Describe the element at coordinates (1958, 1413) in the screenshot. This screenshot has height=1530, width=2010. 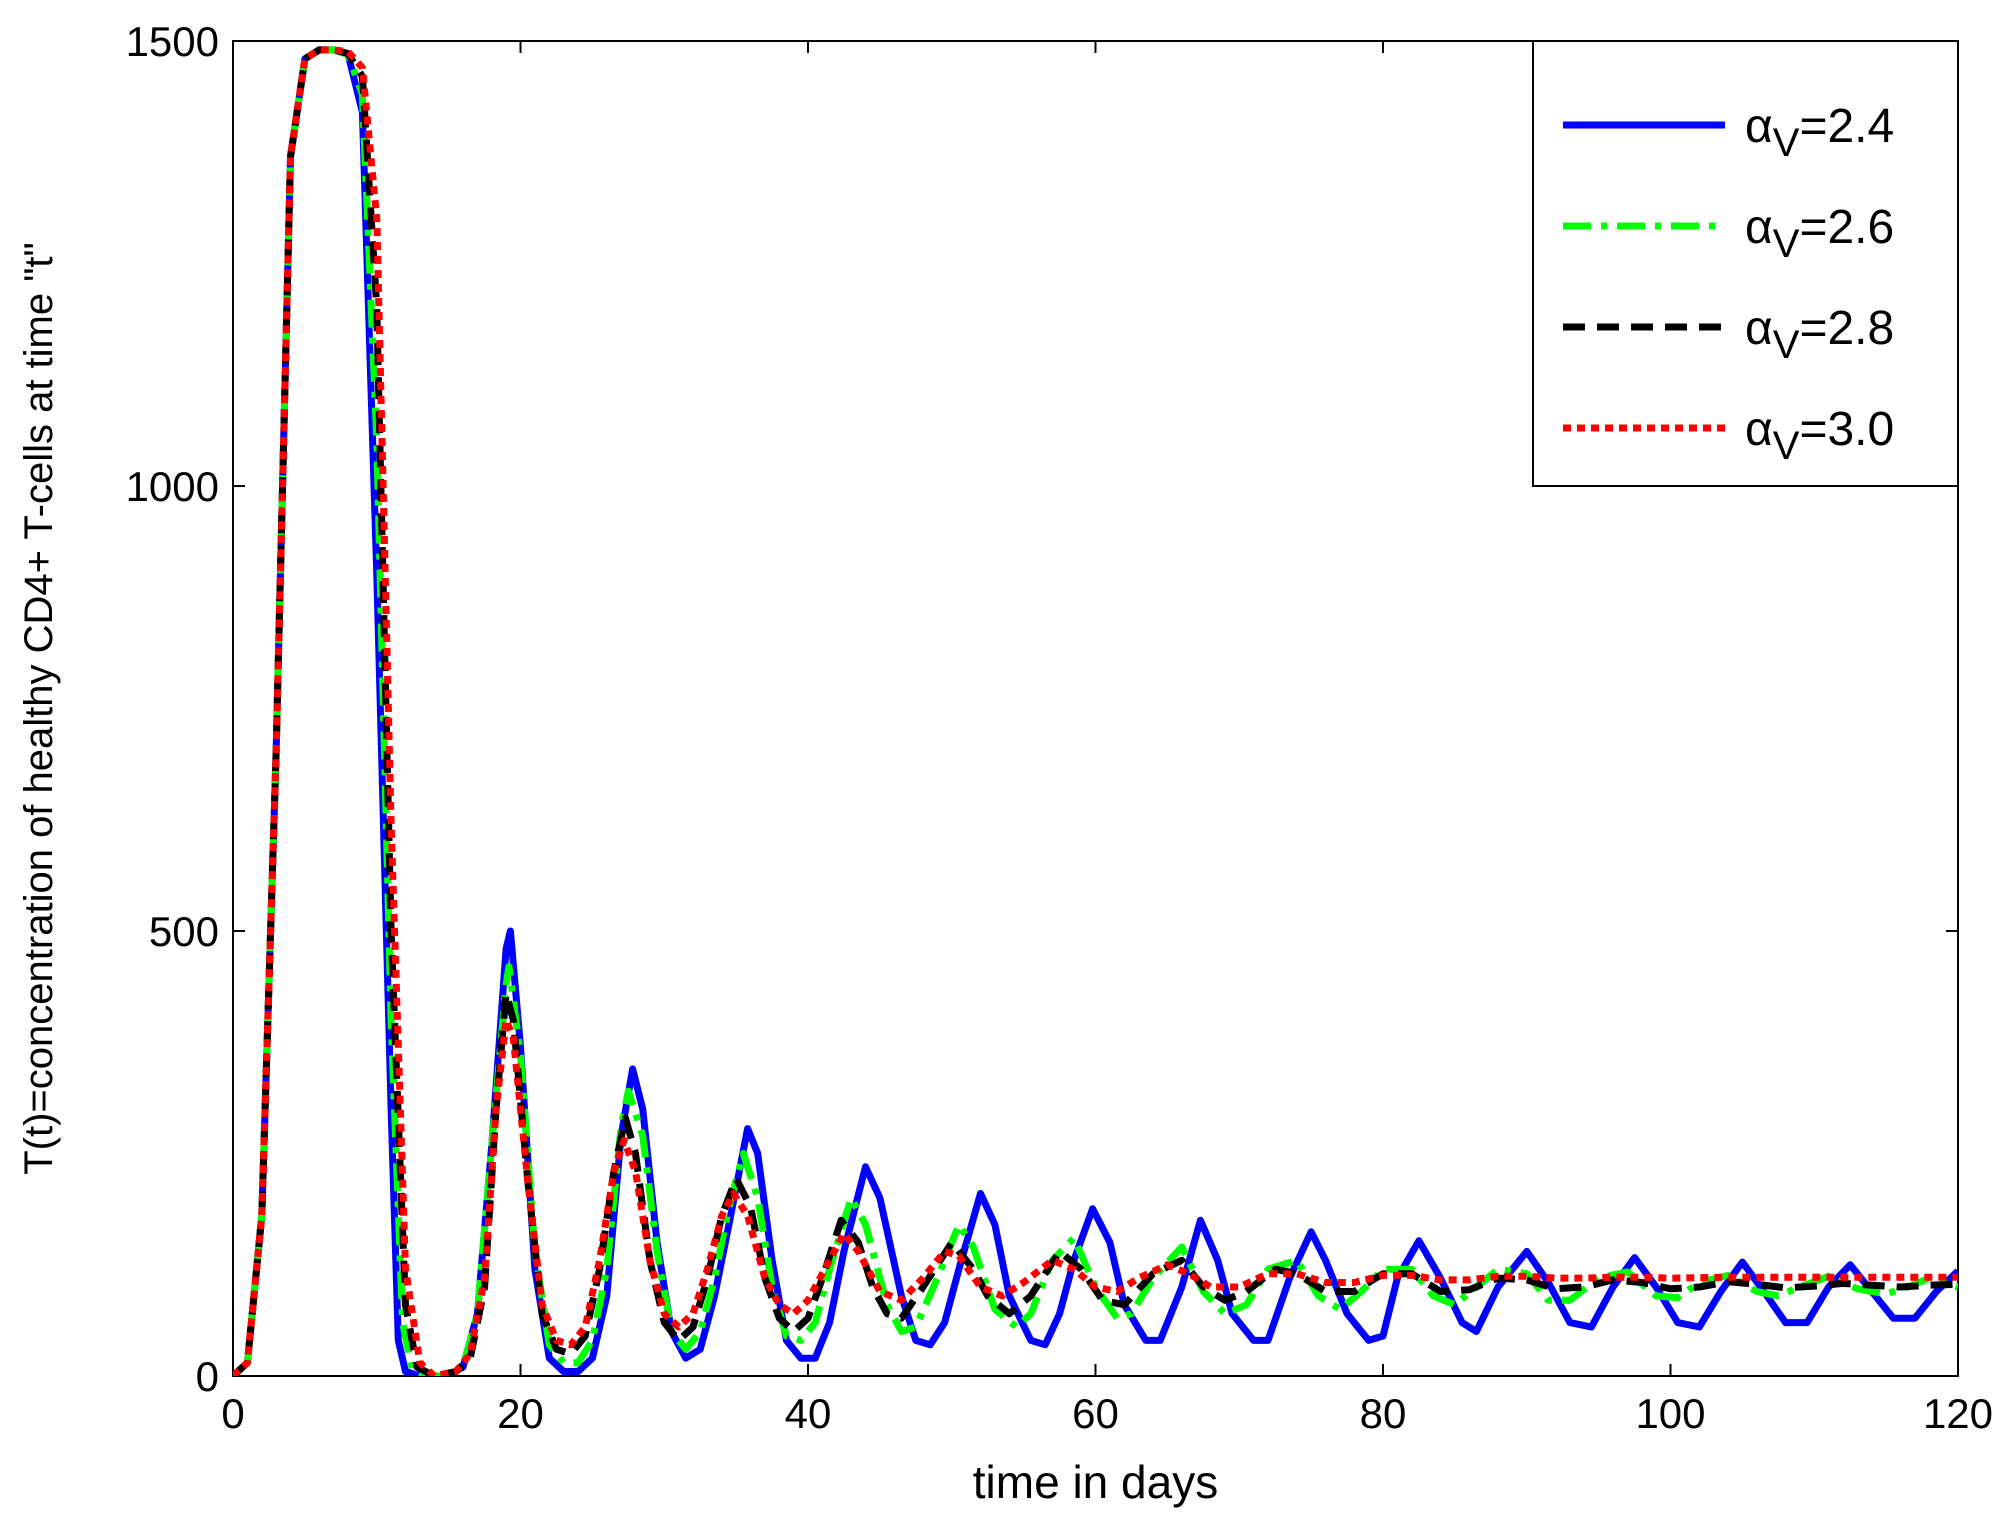
I see `x-tick-label: 120` at that location.